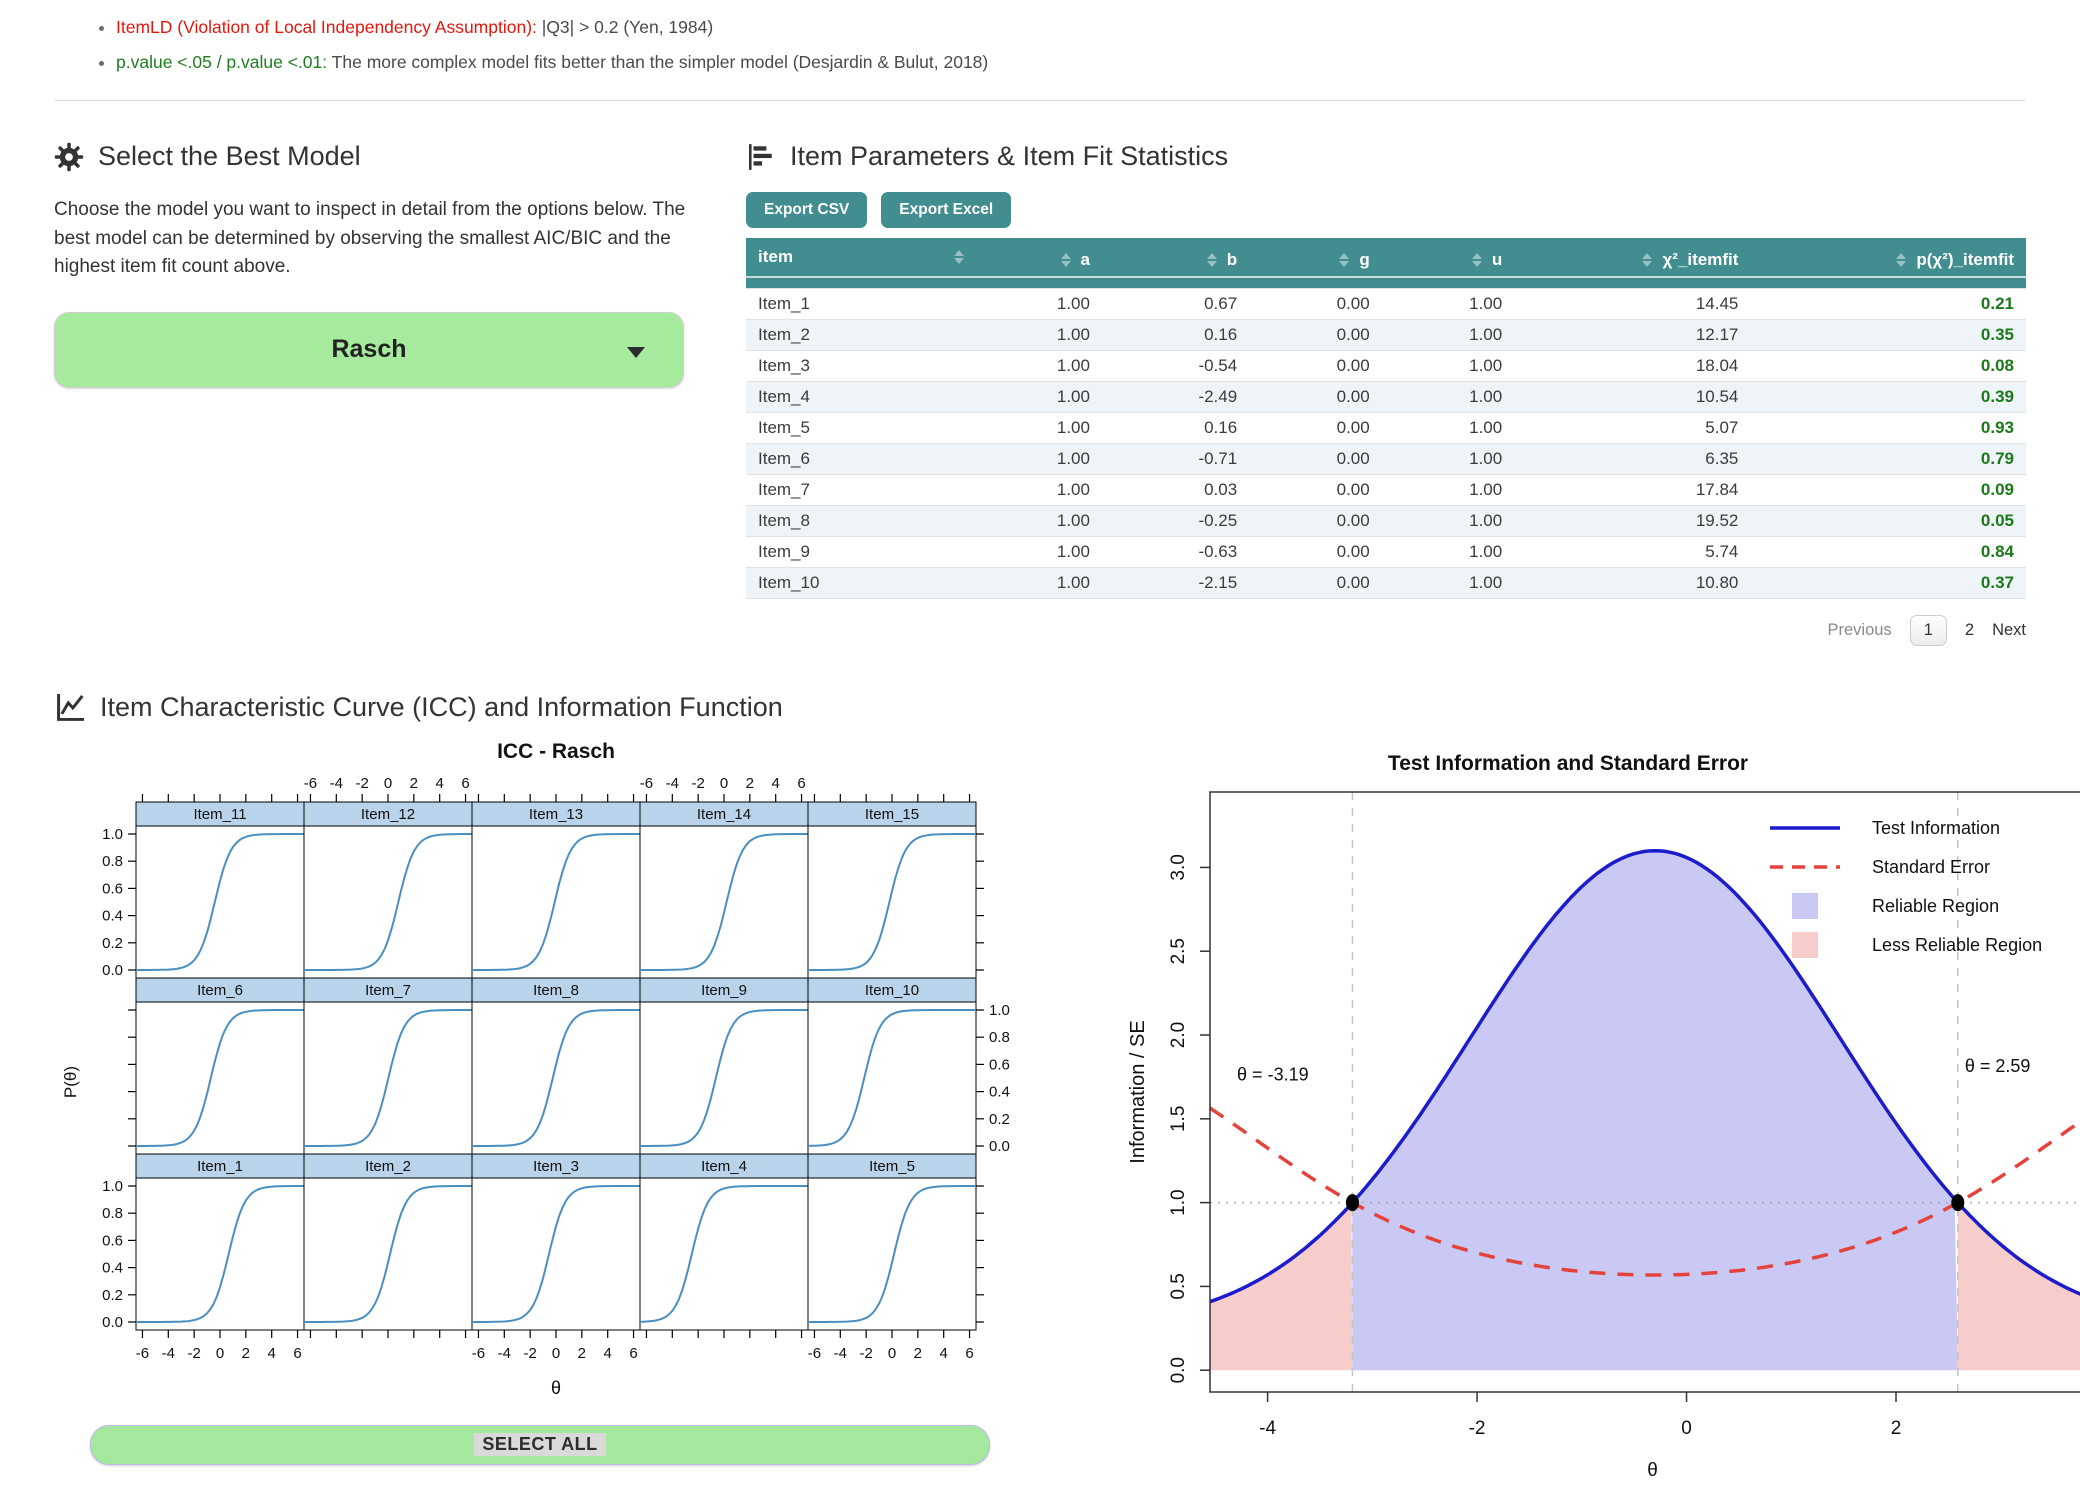 The width and height of the screenshot is (2080, 1490). What do you see at coordinates (556, 990) in the screenshot?
I see `svg-text: Item_8` at bounding box center [556, 990].